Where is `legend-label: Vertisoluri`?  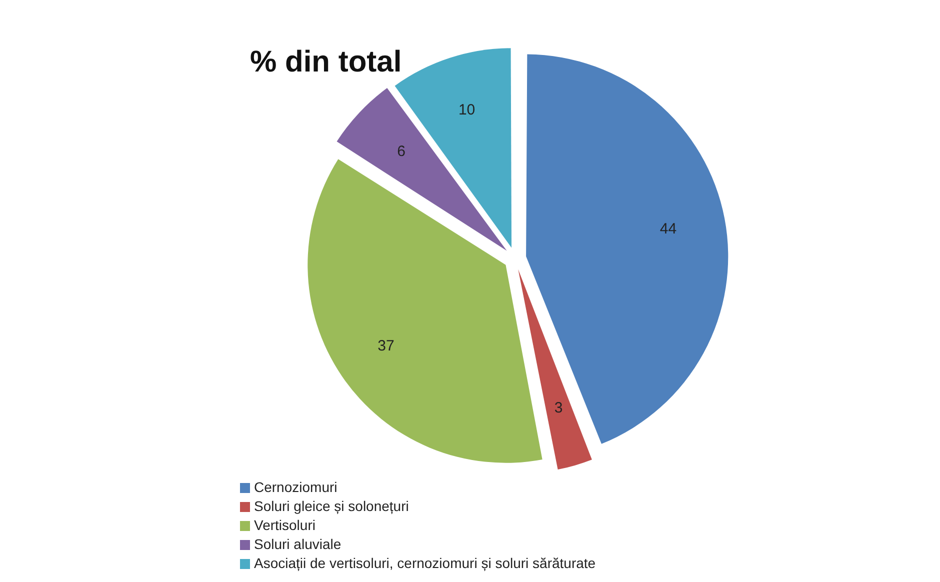
legend-label: Vertisoluri is located at coordinates (285, 525).